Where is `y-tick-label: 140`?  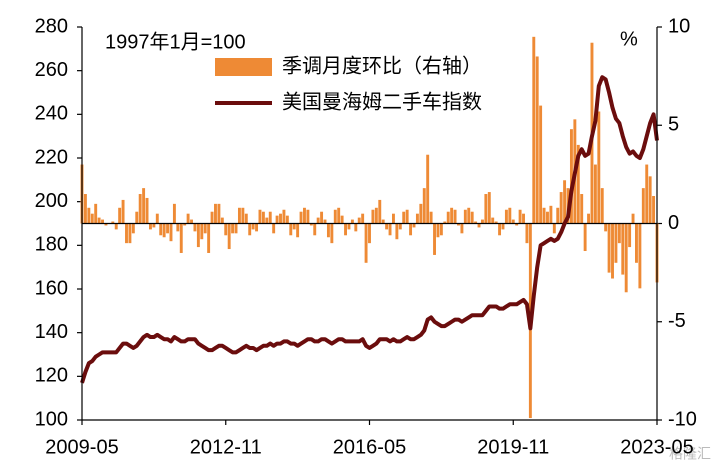
y-tick-label: 140 is located at coordinates (51, 332).